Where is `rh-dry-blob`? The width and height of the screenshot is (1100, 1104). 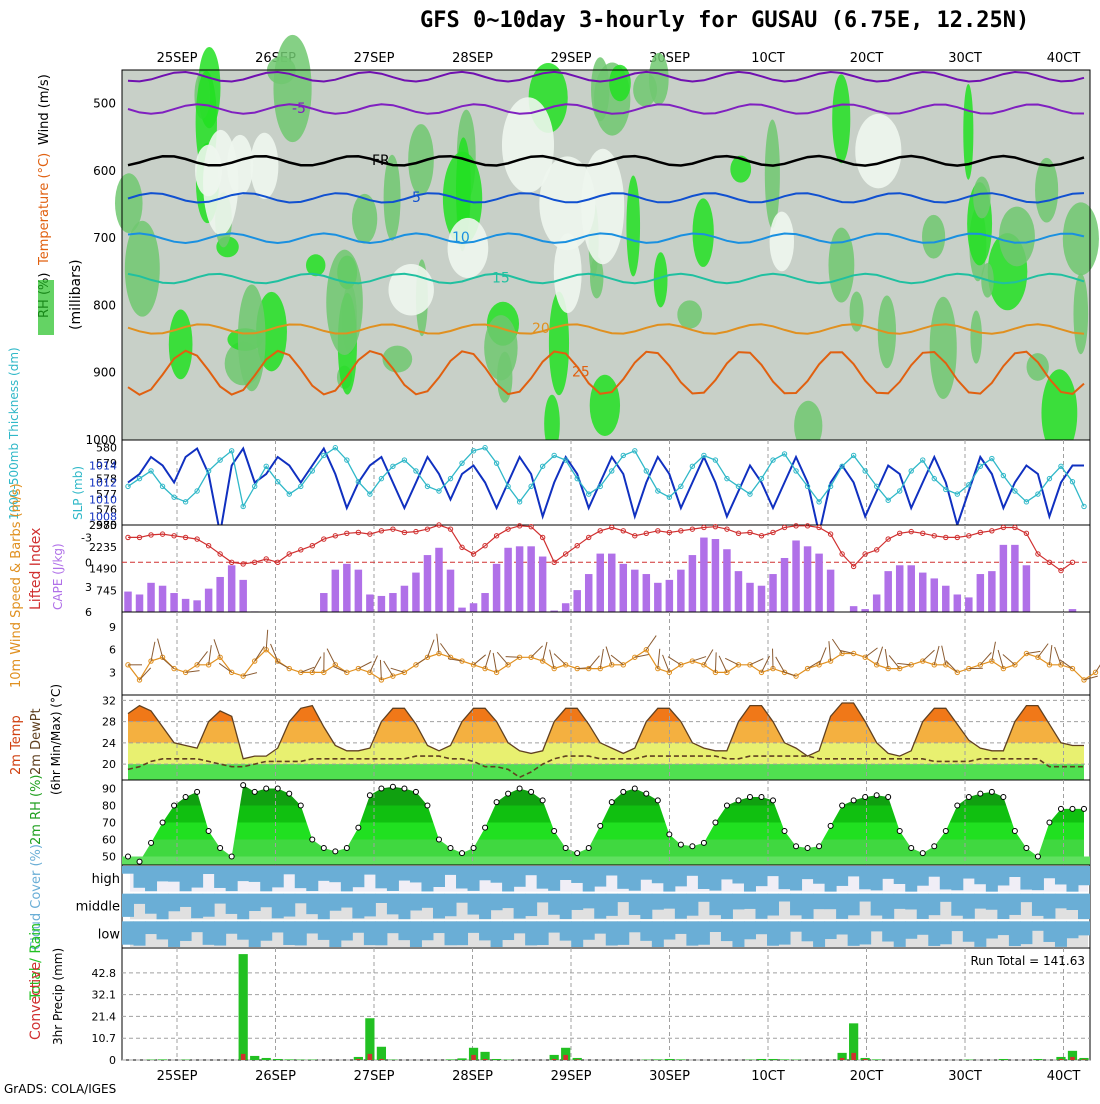
rh-dry-blob is located at coordinates (468, 248).